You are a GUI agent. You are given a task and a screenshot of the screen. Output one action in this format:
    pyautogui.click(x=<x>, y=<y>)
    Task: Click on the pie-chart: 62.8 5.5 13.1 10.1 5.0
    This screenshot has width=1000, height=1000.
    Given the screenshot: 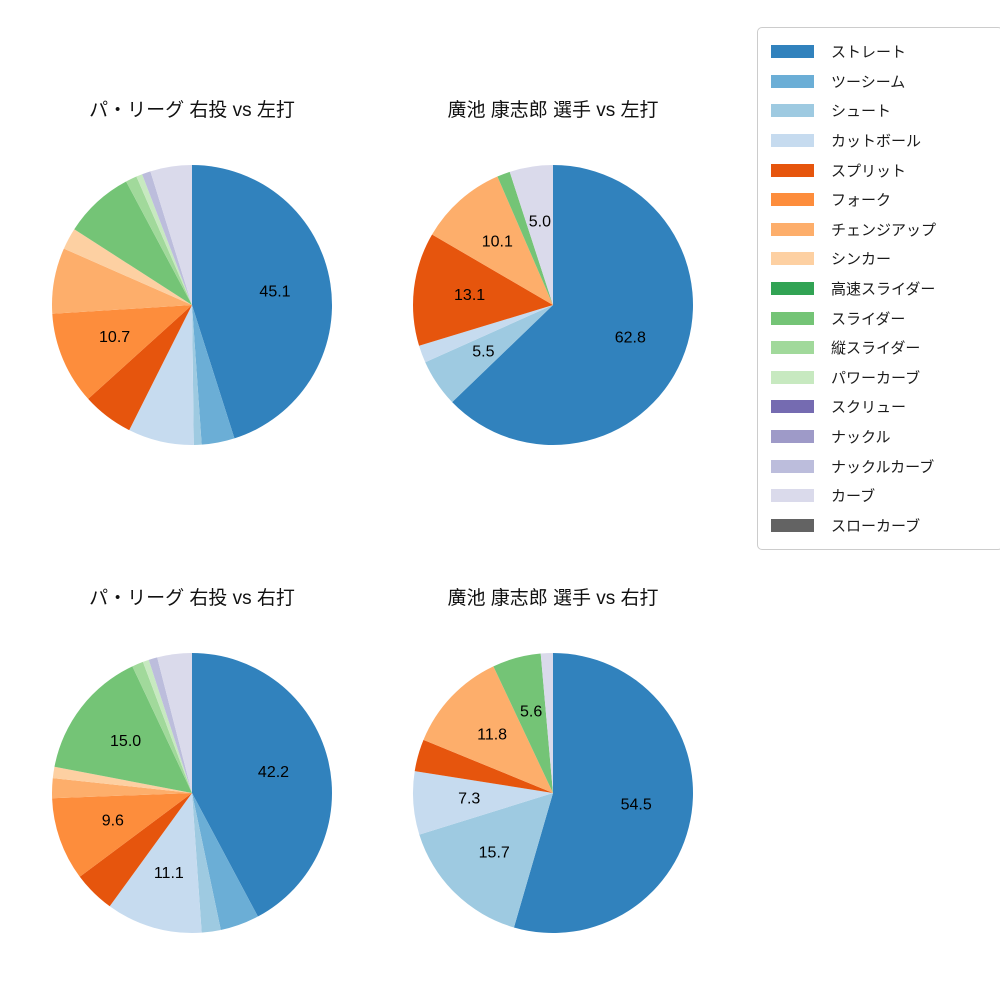 What is the action you would take?
    pyautogui.click(x=553, y=305)
    